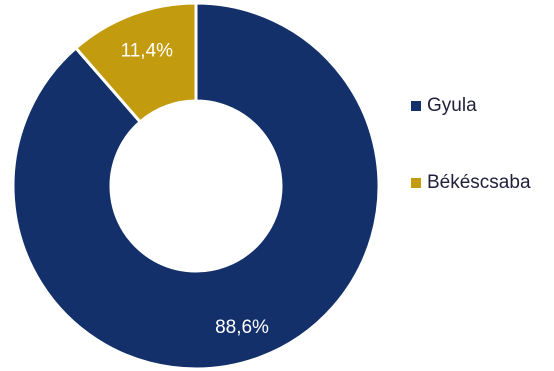 This screenshot has width=554, height=371. Describe the element at coordinates (147, 50) in the screenshot. I see `data-label-b-k-scsaba: 11,4%` at that location.